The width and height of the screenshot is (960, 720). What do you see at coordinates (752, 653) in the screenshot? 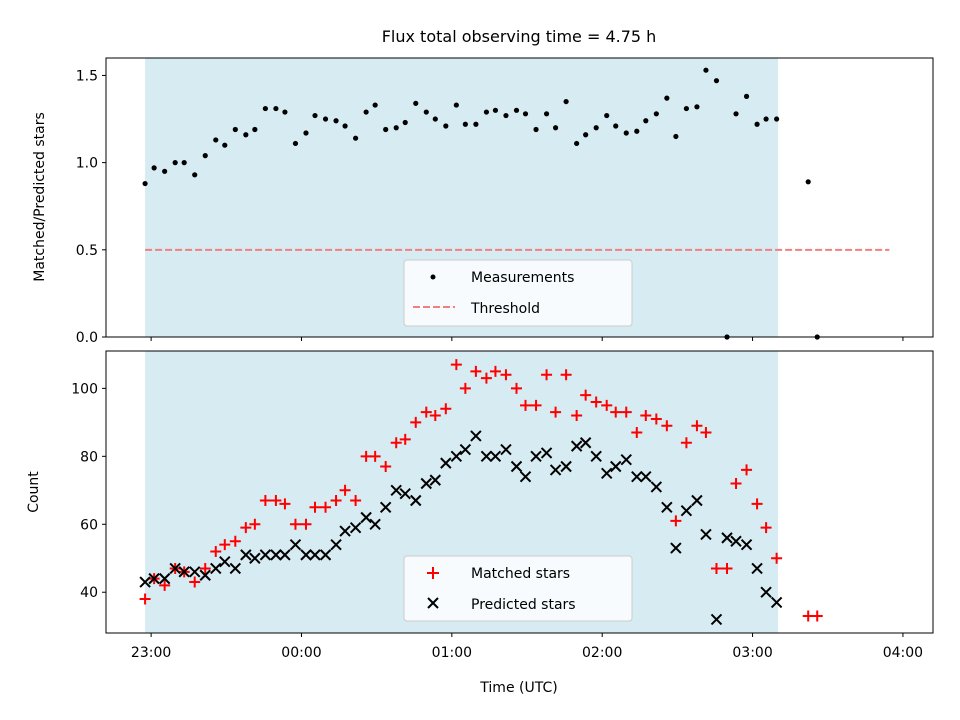
I see `bottom-xtick-label: 03:00` at bounding box center [752, 653].